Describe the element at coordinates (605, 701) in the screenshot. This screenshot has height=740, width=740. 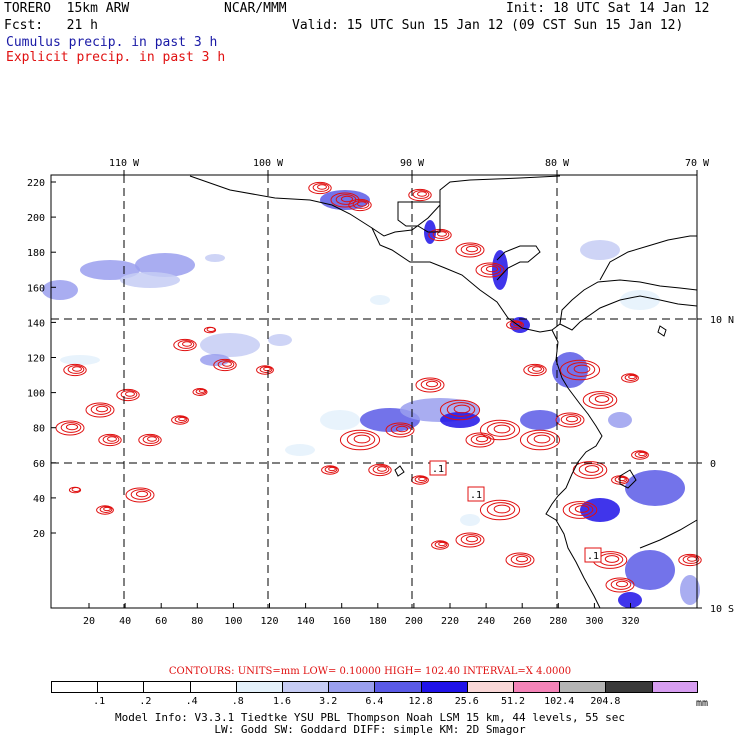
I see `colorbar-tick-label: 204.8` at that location.